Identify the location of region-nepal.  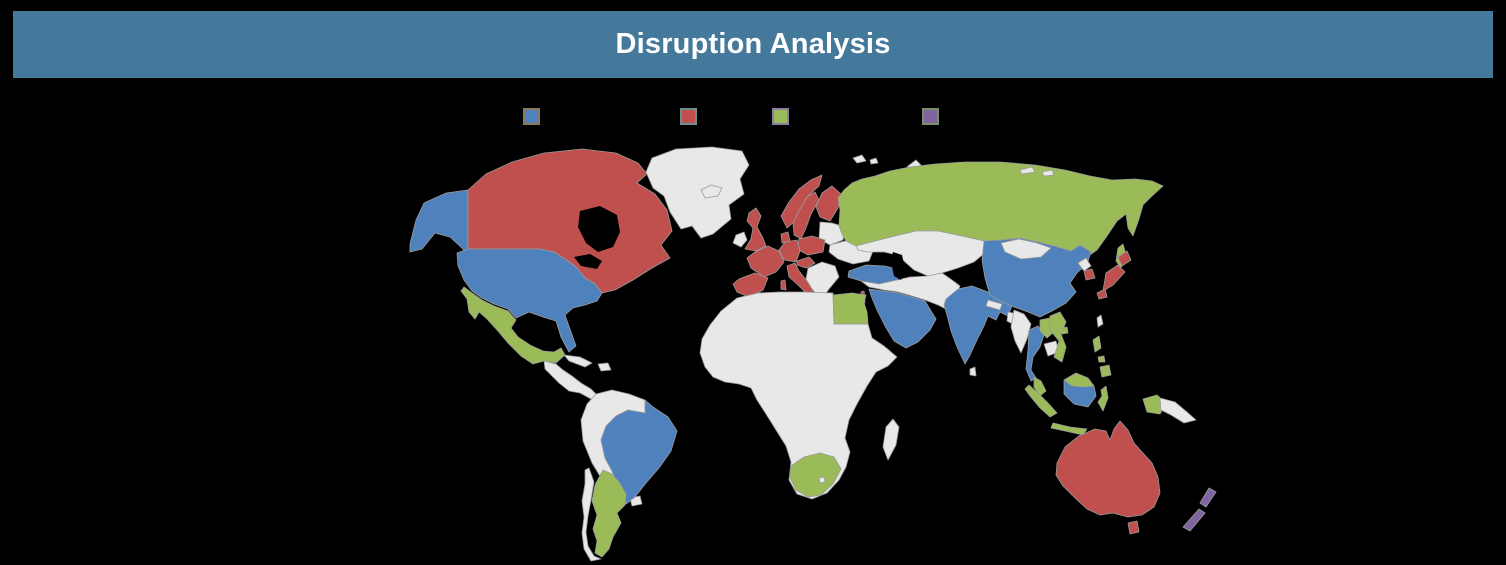
(994, 305).